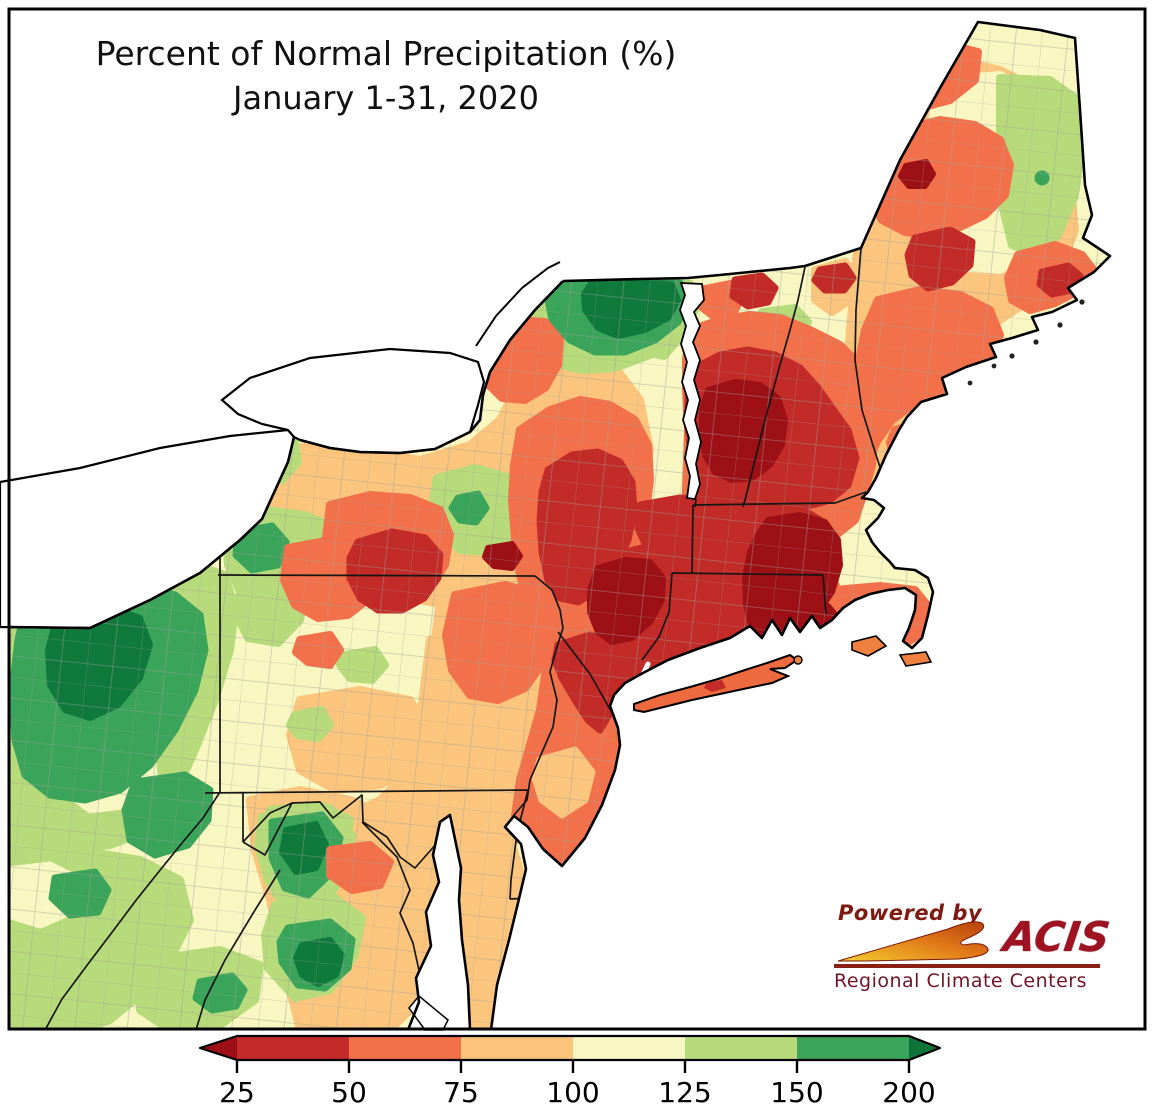 The width and height of the screenshot is (1153, 1112). What do you see at coordinates (518, 304) in the screenshot?
I see `st-lawrence-river` at bounding box center [518, 304].